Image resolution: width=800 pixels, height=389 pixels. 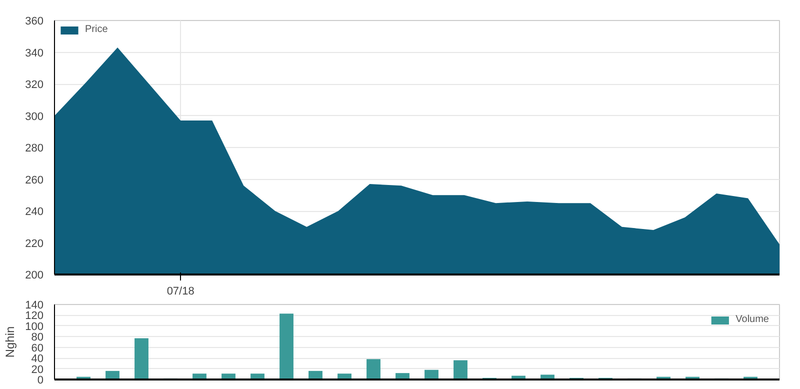 I want to click on y-tick-label: 360, so click(x=34, y=22).